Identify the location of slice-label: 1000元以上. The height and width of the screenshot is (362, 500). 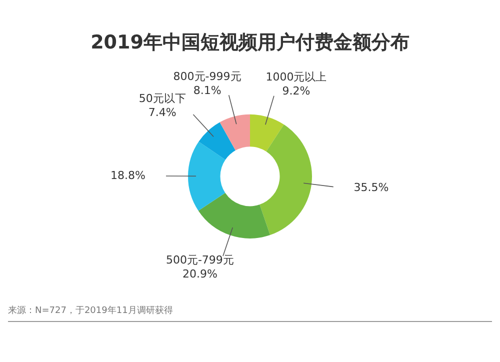
(296, 77).